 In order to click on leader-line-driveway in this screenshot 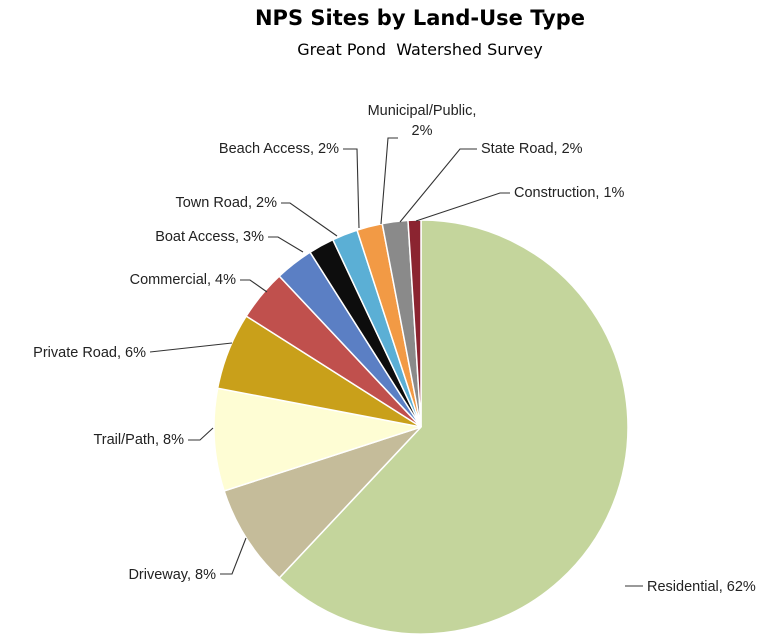, I will do `click(233, 556)`.